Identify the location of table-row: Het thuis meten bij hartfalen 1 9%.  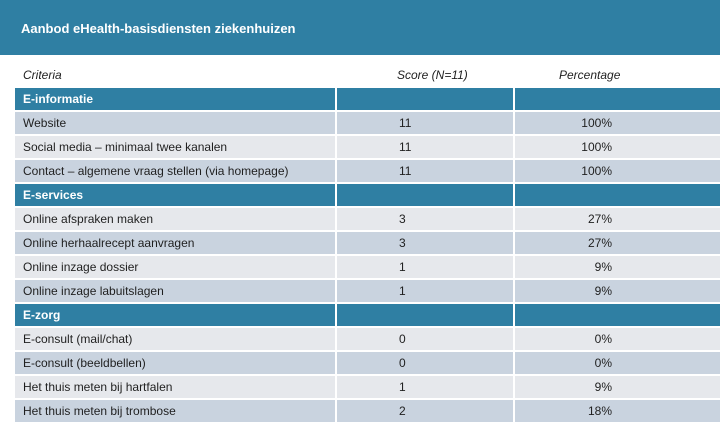
(360, 387).